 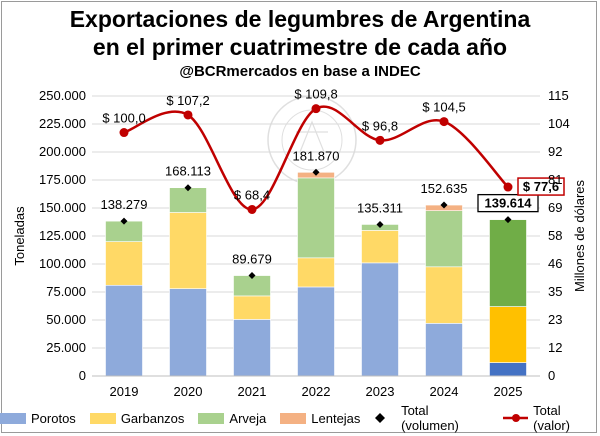 What do you see at coordinates (555, 263) in the screenshot?
I see `y2-tick-label: 46` at bounding box center [555, 263].